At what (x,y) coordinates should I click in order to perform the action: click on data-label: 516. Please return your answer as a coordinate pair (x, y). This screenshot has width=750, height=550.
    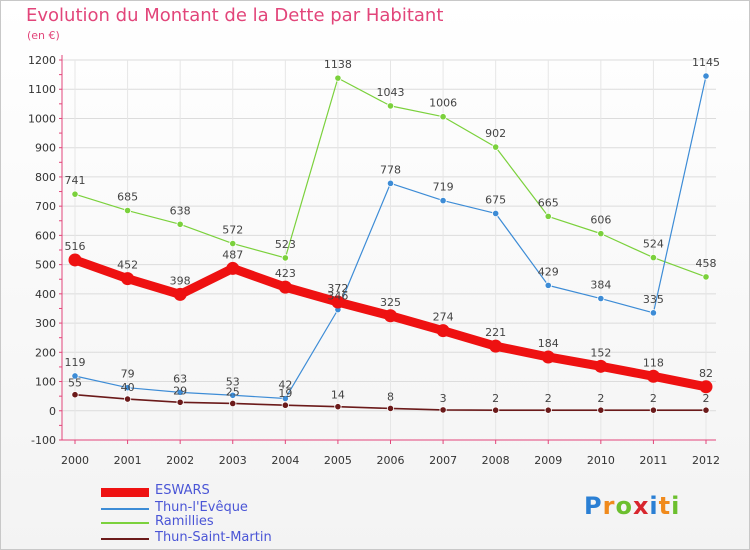
    Looking at the image, I should click on (75, 246).